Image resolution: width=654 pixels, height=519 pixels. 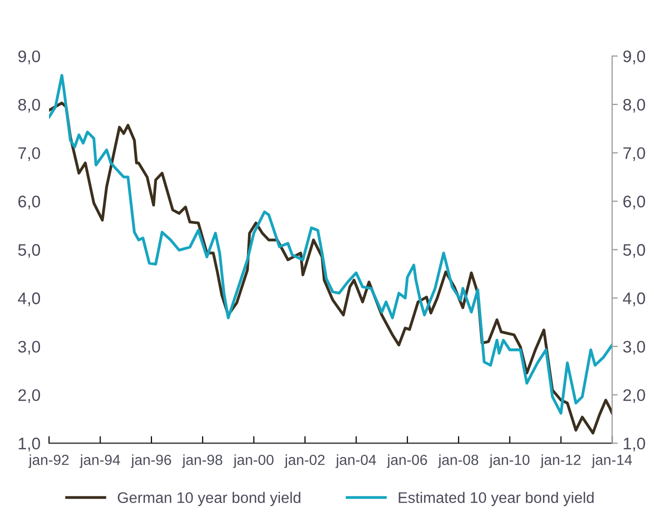 What do you see at coordinates (29, 396) in the screenshot?
I see `y-tick-label: 2,0` at bounding box center [29, 396].